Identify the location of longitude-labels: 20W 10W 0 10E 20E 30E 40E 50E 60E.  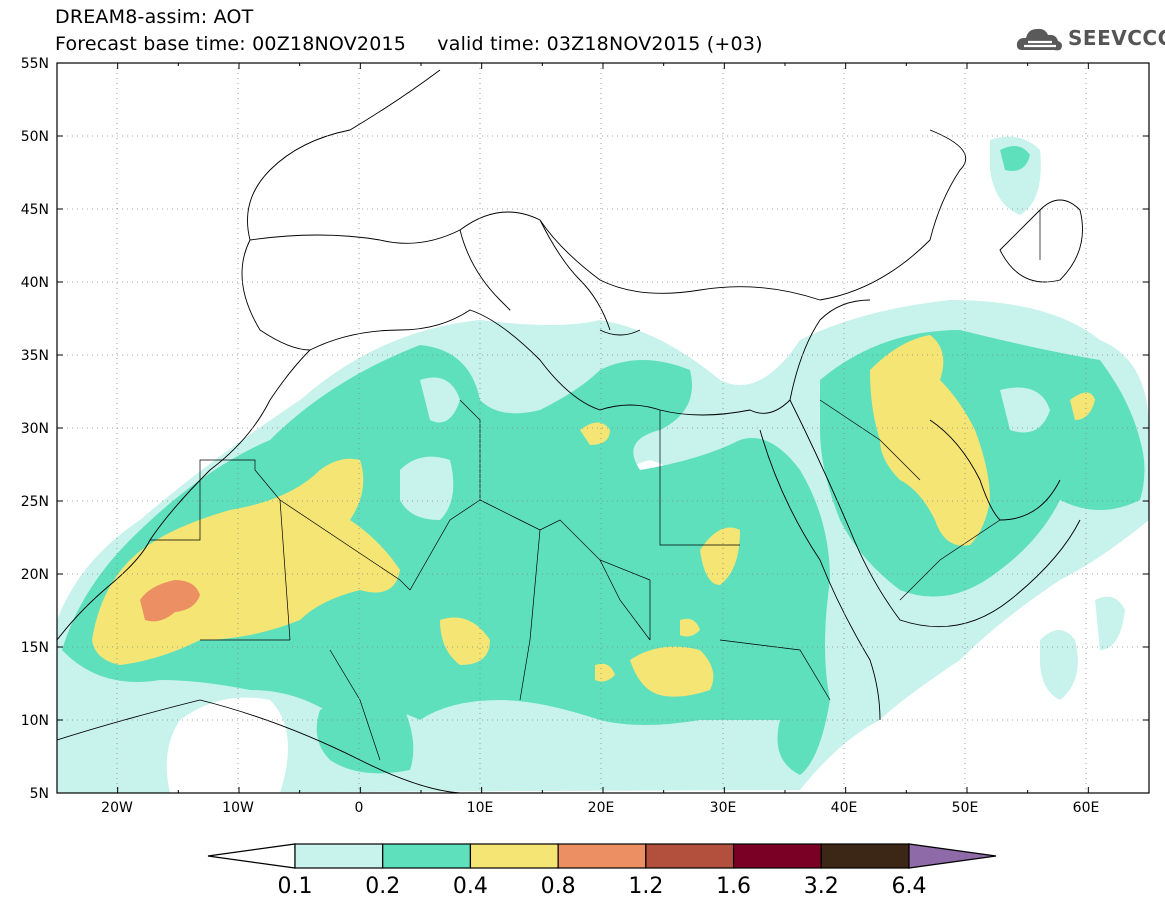
(600, 808).